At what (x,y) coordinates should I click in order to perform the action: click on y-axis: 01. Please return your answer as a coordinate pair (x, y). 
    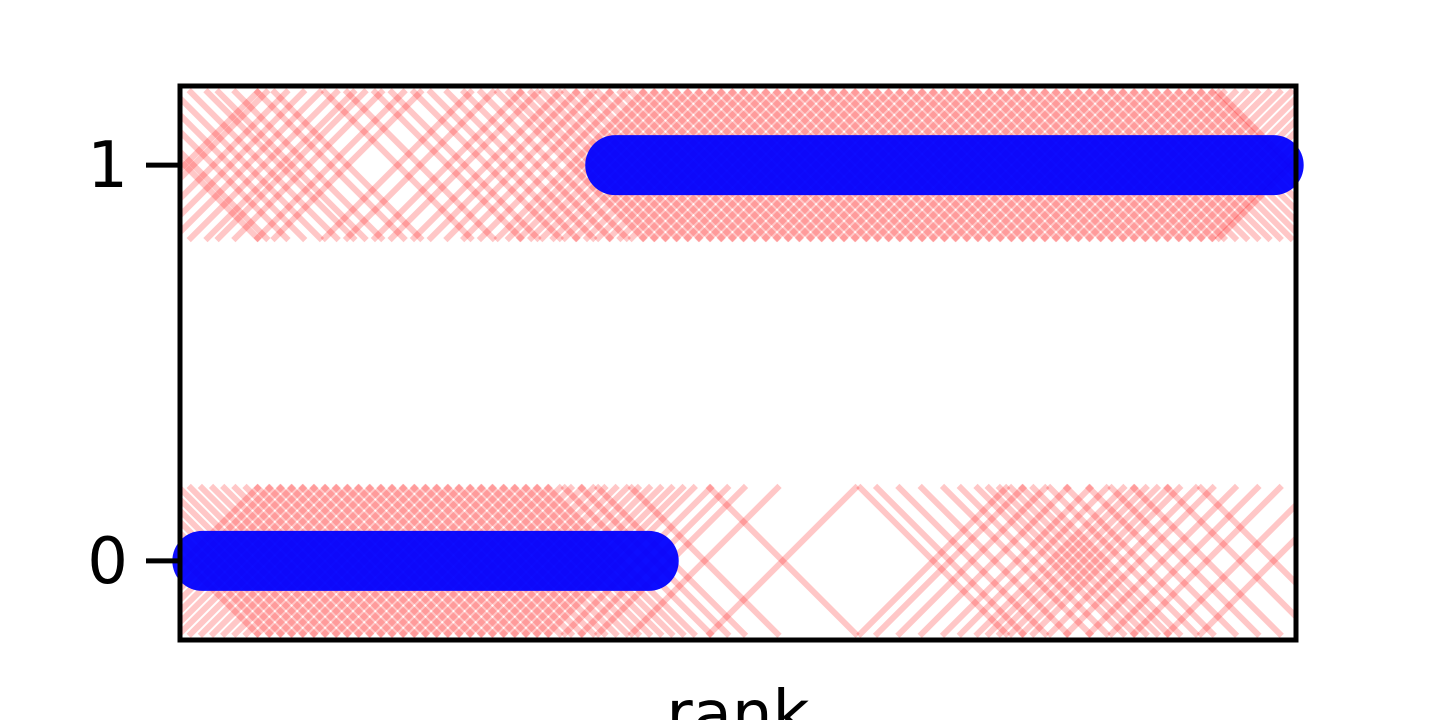
    Looking at the image, I should click on (133, 364).